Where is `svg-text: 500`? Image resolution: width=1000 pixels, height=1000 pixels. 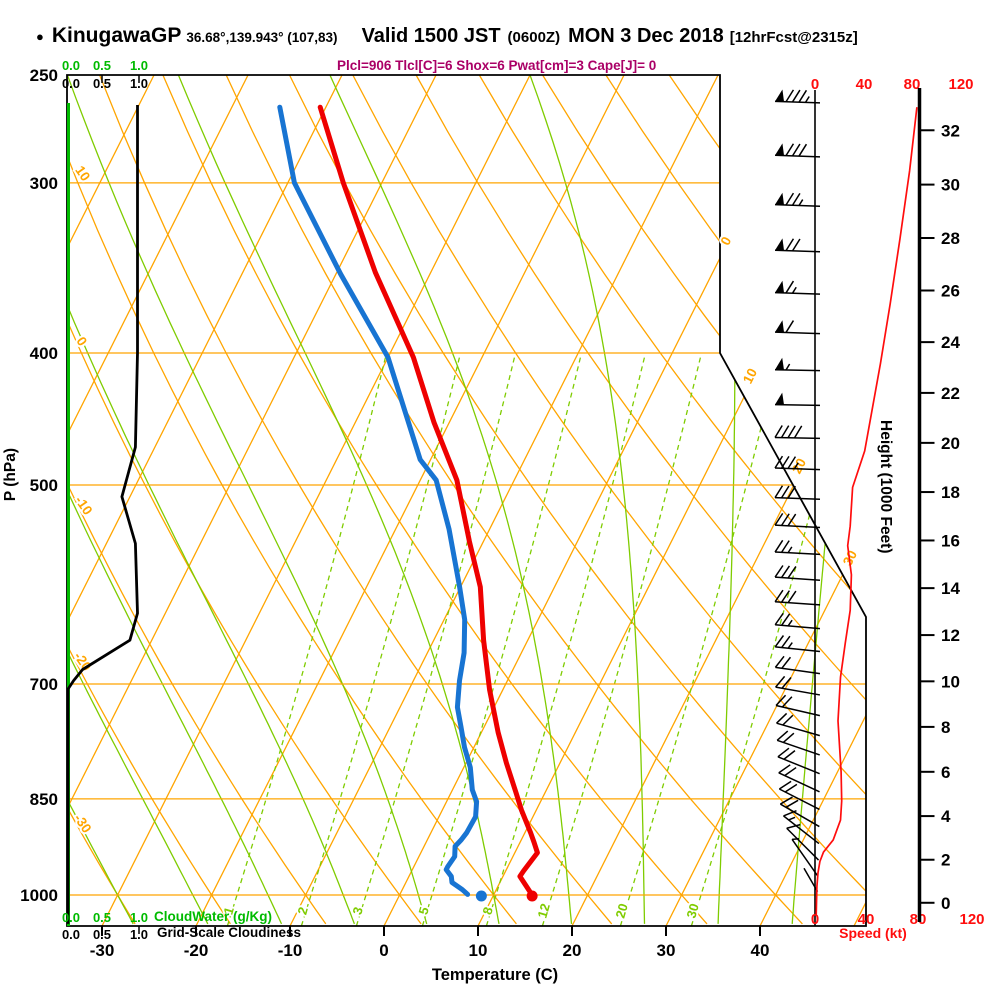 svg-text: 500 is located at coordinates (44, 485).